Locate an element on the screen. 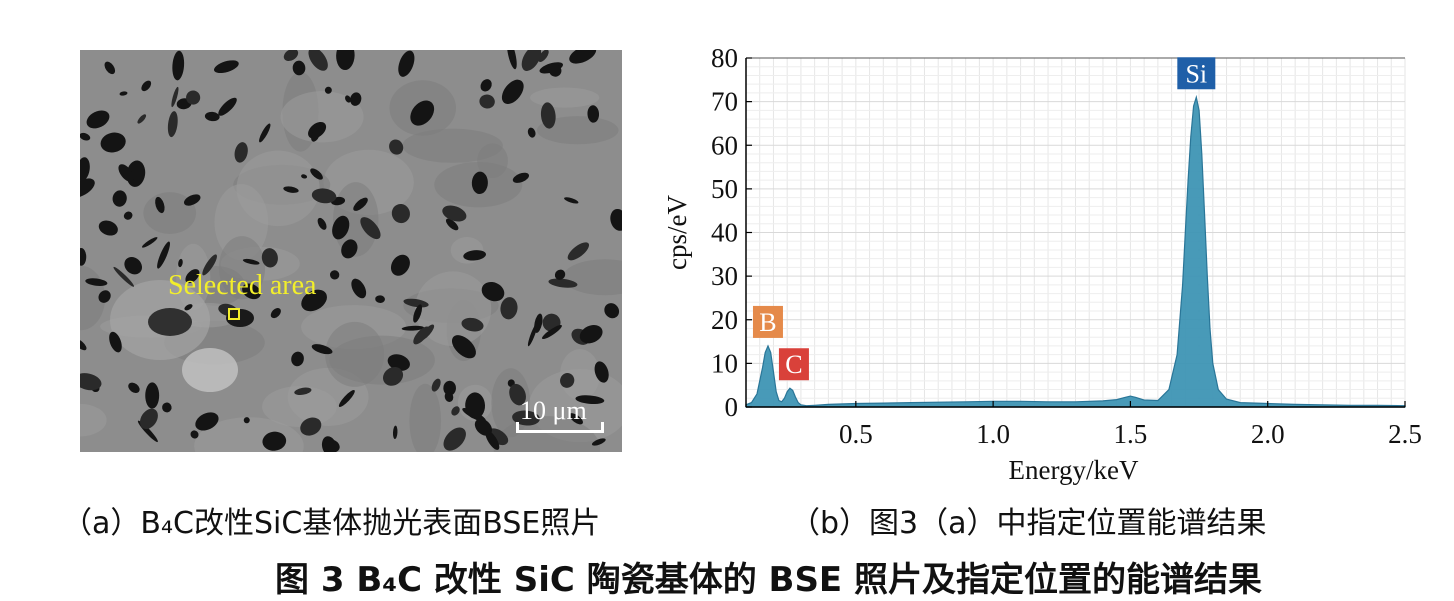 The height and width of the screenshot is (601, 1454). micrograph-bright-region is located at coordinates (210, 370).